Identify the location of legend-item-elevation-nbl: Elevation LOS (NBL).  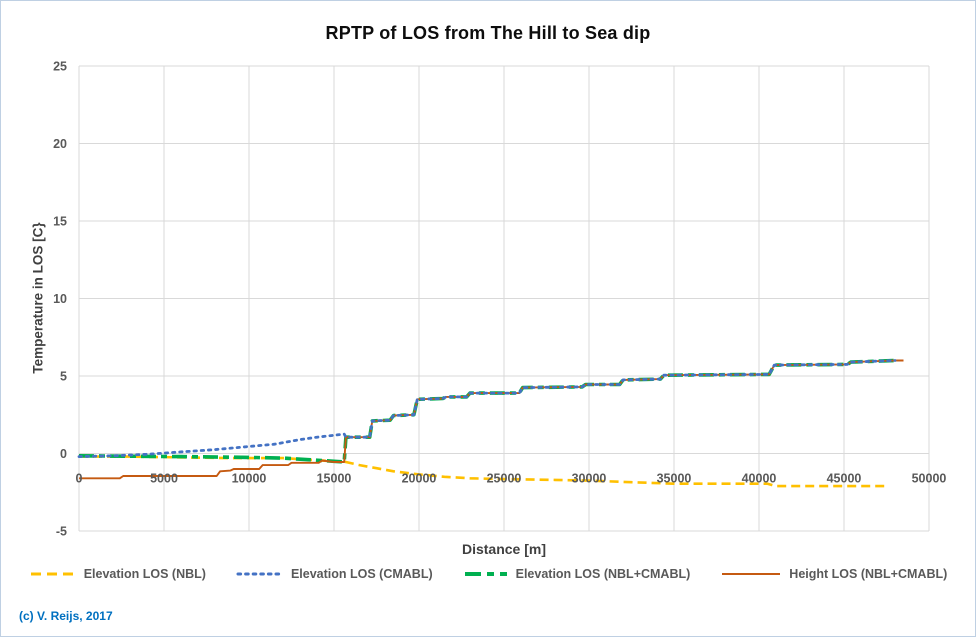
(117, 574).